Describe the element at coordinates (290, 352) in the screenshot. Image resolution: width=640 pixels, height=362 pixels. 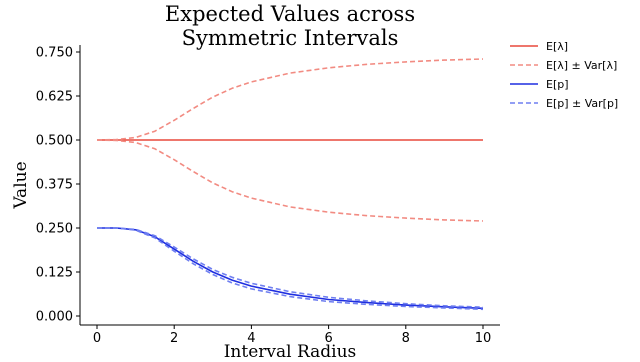
I see `x-axis-label: Interval Radius` at that location.